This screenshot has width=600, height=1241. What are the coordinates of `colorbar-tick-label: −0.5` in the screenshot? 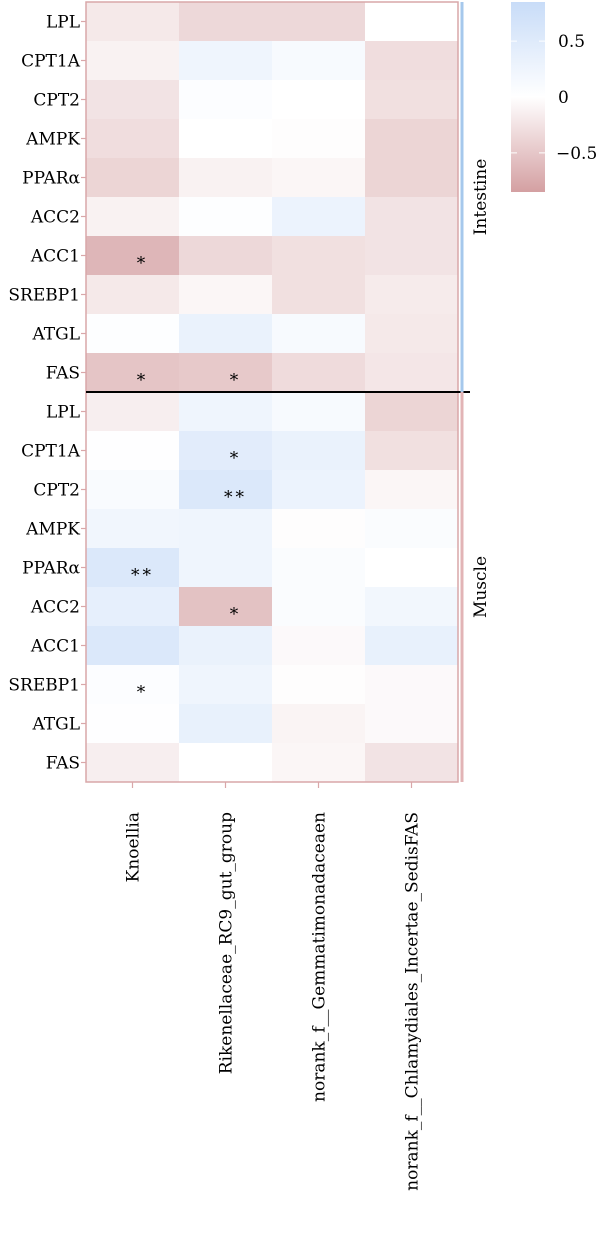 It's located at (576, 154).